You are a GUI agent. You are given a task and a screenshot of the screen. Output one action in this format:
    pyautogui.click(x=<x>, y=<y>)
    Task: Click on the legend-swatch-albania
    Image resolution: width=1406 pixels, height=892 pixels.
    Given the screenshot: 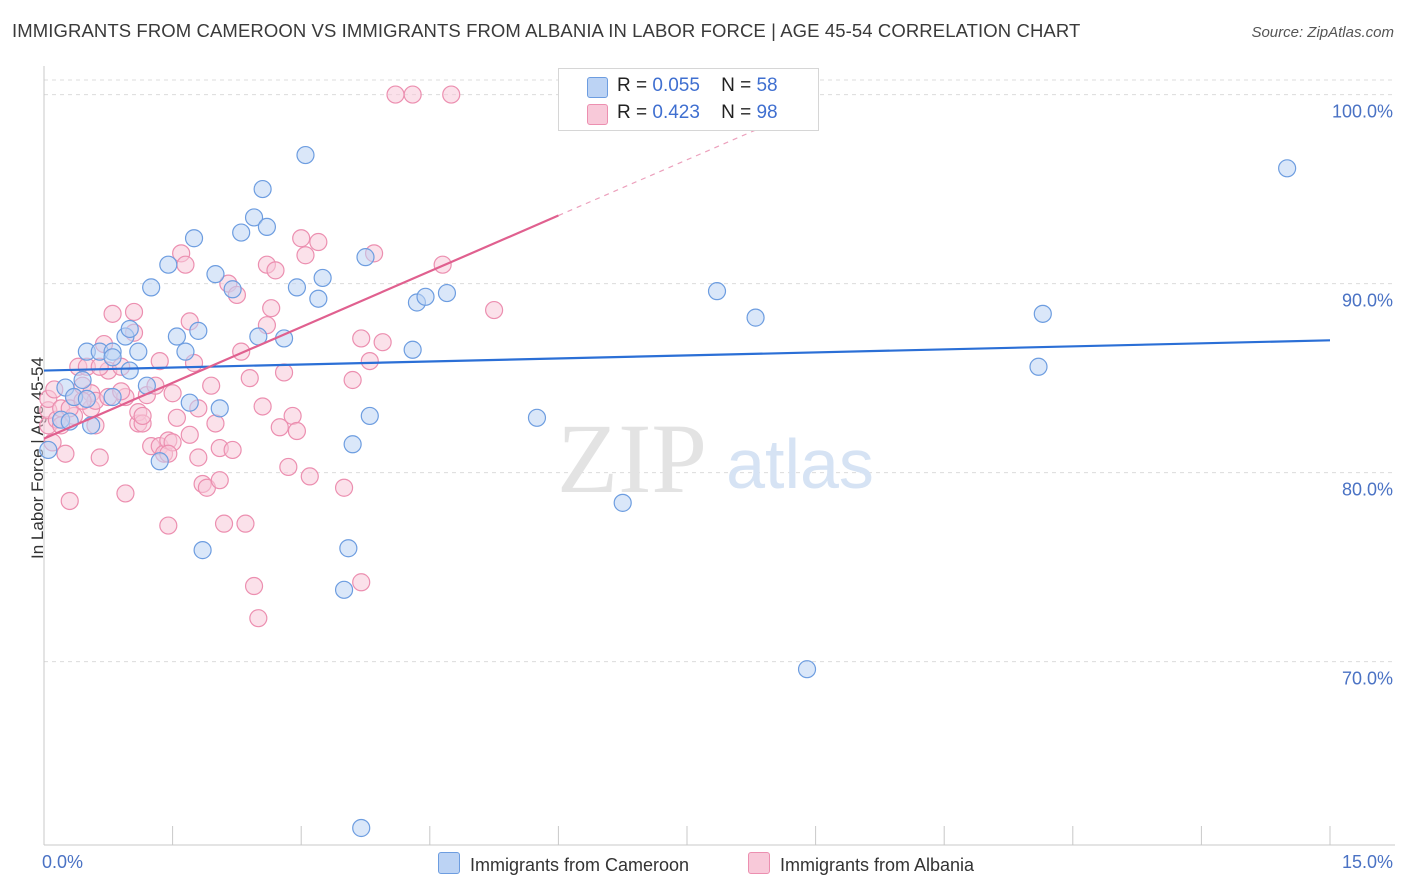 What is the action you would take?
    pyautogui.click(x=597, y=114)
    